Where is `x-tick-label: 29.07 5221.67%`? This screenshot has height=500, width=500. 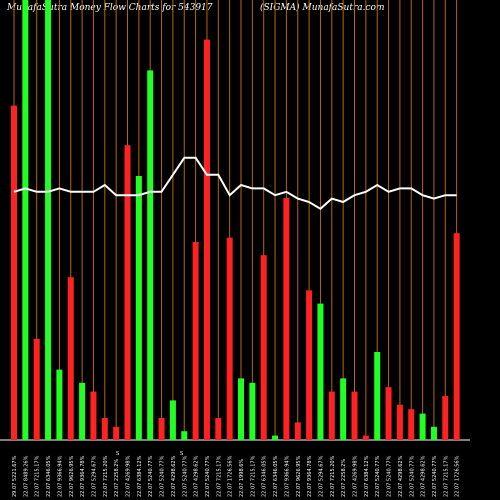 x-tick-label: 29.07 5221.67% is located at coordinates (15, 476).